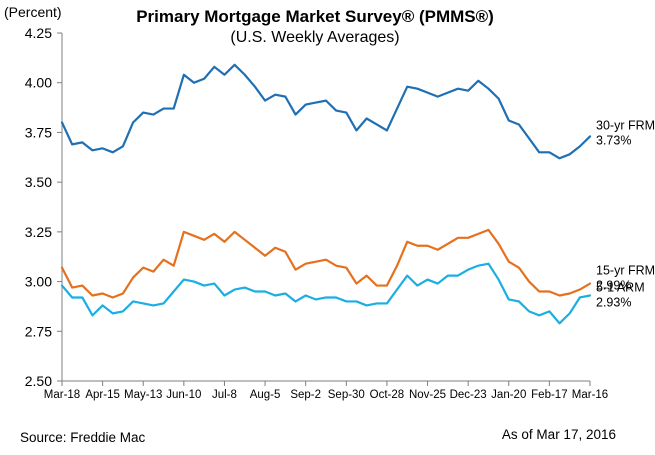  Describe the element at coordinates (613, 140) in the screenshot. I see `series-value-30-yr-frm: 3.73%` at that location.